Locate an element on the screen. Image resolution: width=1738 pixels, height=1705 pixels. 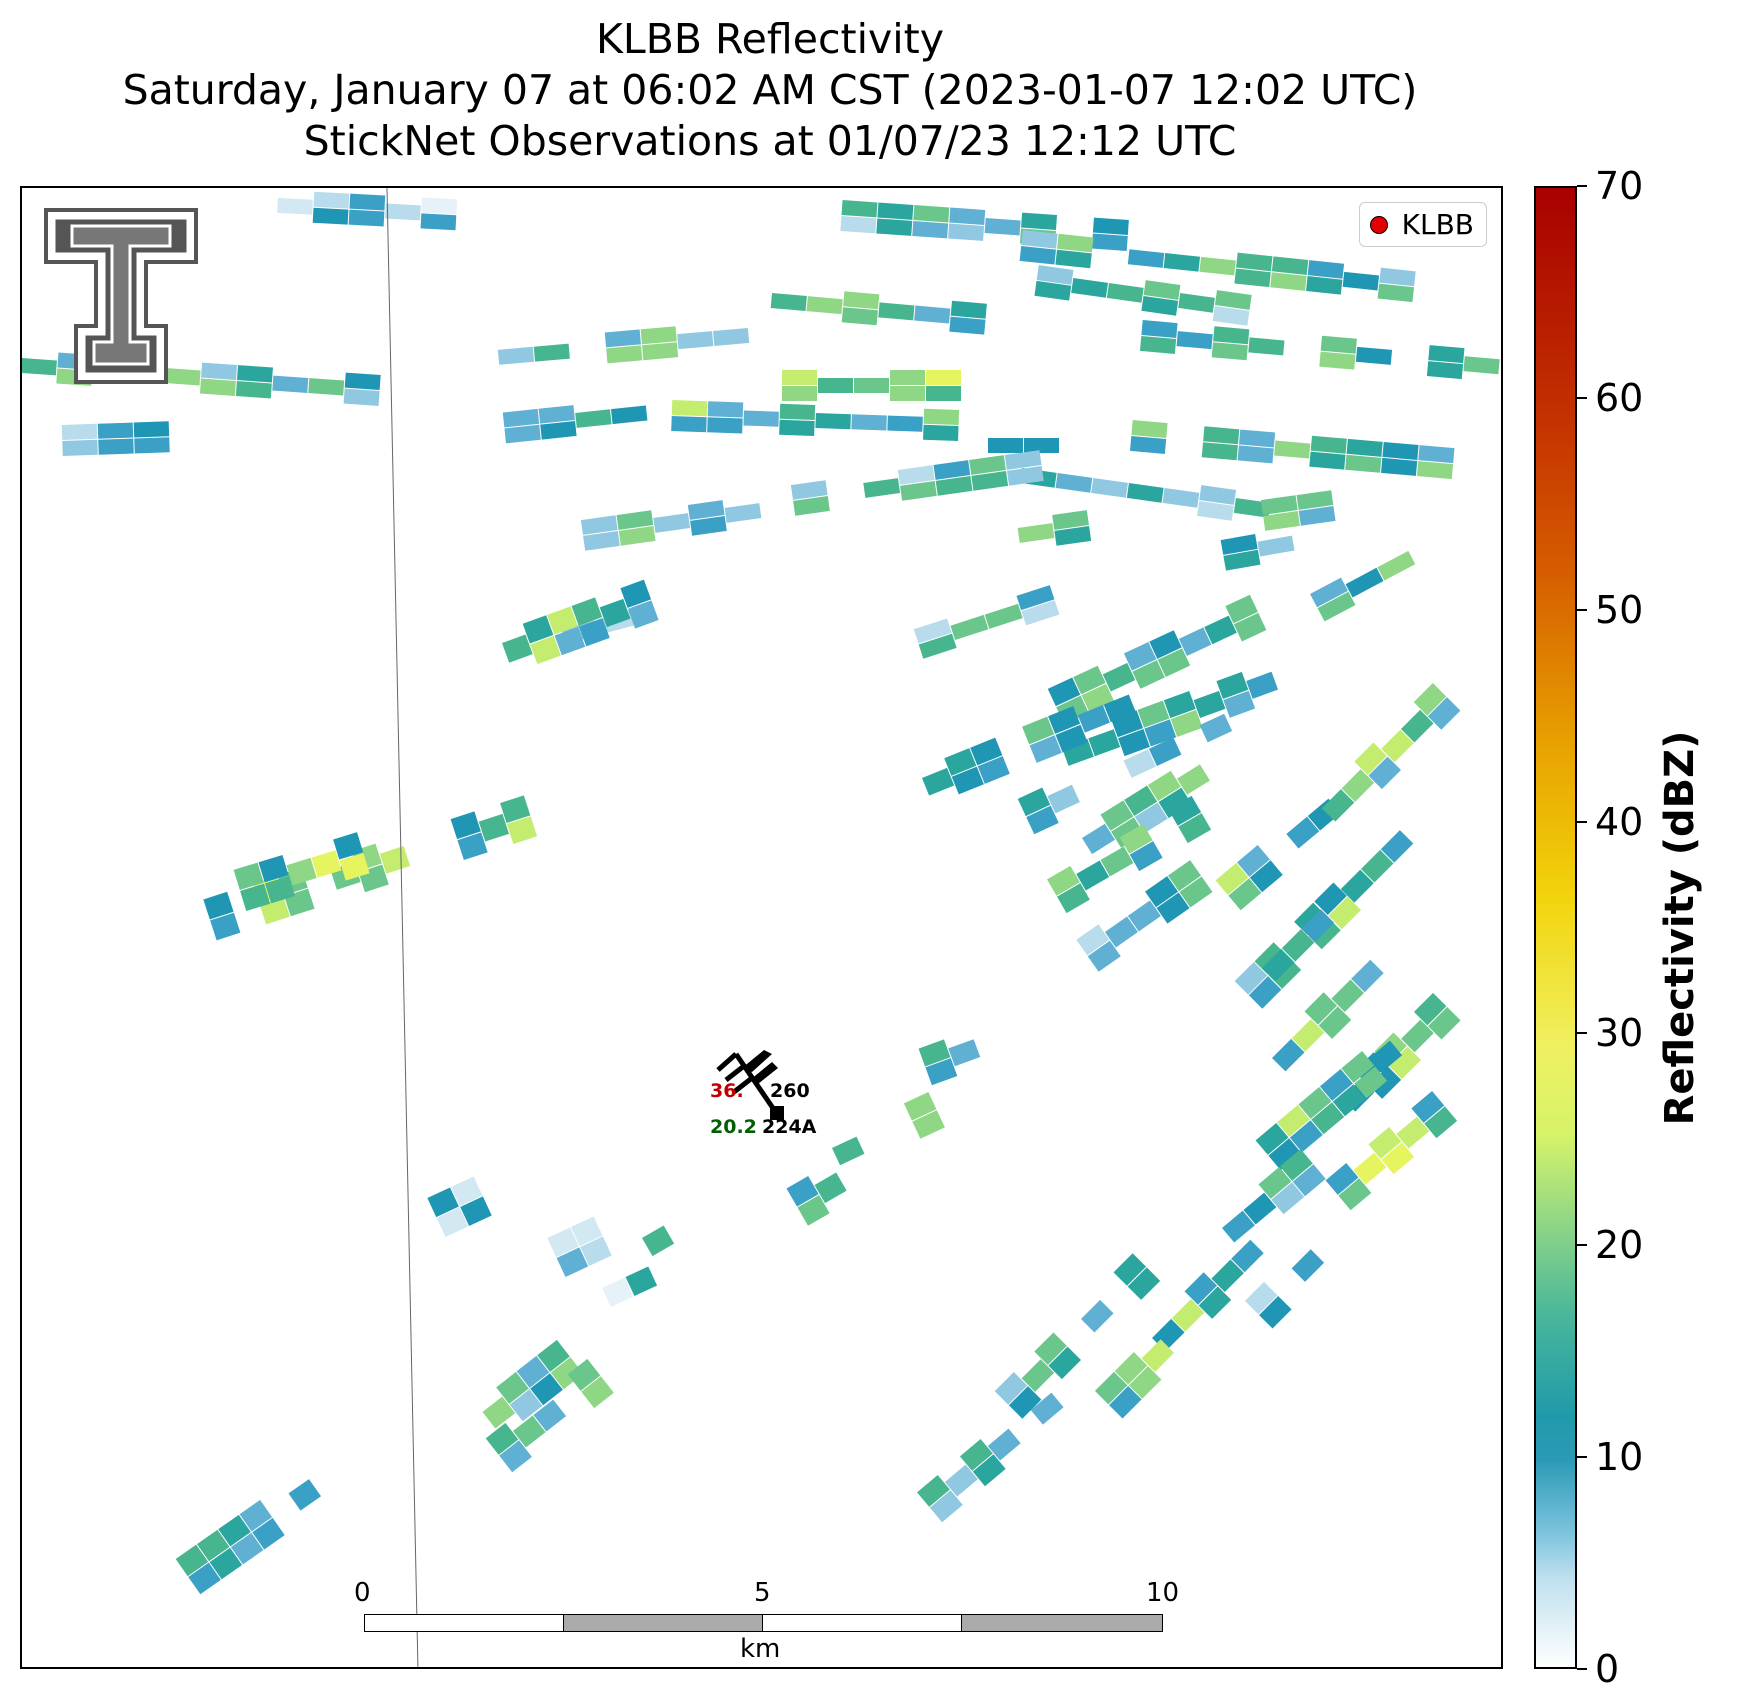
scale-label-10: 10 is located at coordinates (1163, 1593).